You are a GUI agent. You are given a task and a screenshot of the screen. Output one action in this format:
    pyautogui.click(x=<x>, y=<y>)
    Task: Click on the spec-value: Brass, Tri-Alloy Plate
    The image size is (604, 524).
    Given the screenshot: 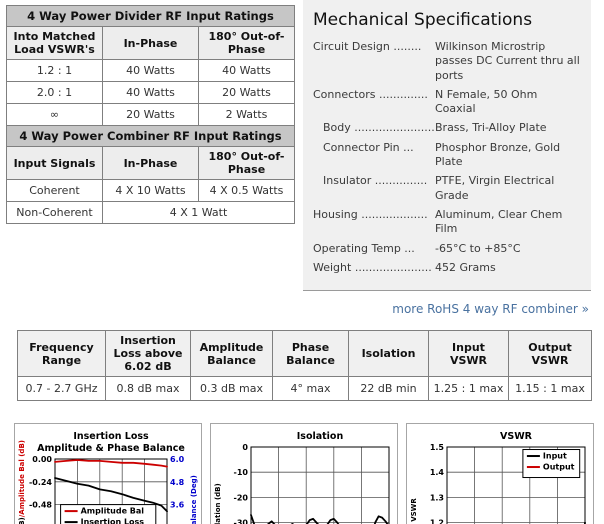 What is the action you would take?
    pyautogui.click(x=491, y=128)
    